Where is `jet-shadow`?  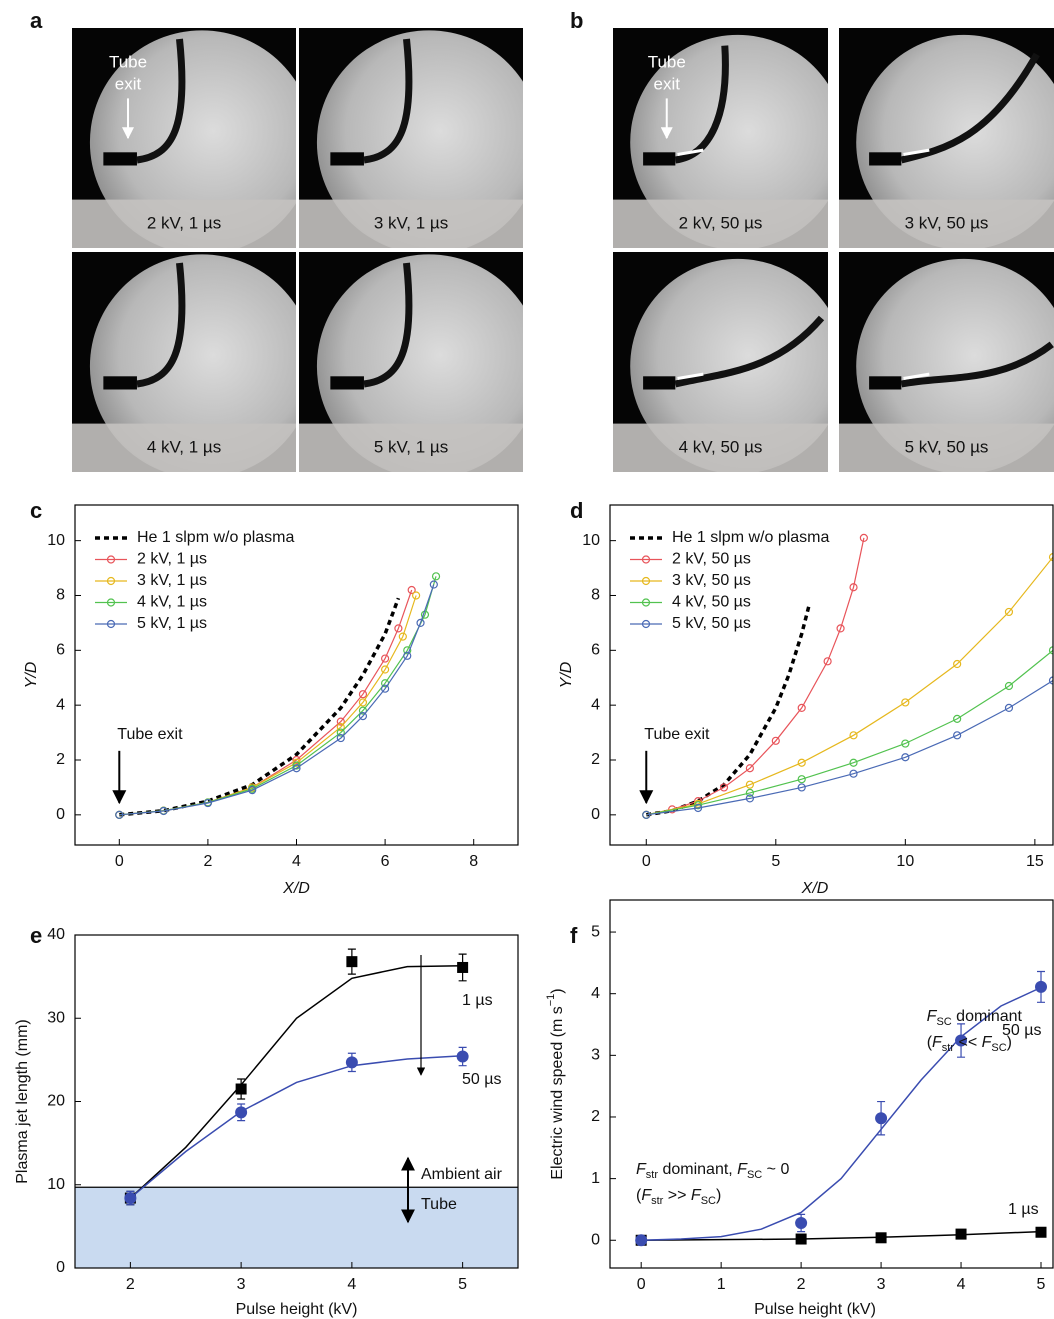 jet-shadow is located at coordinates (388, 101).